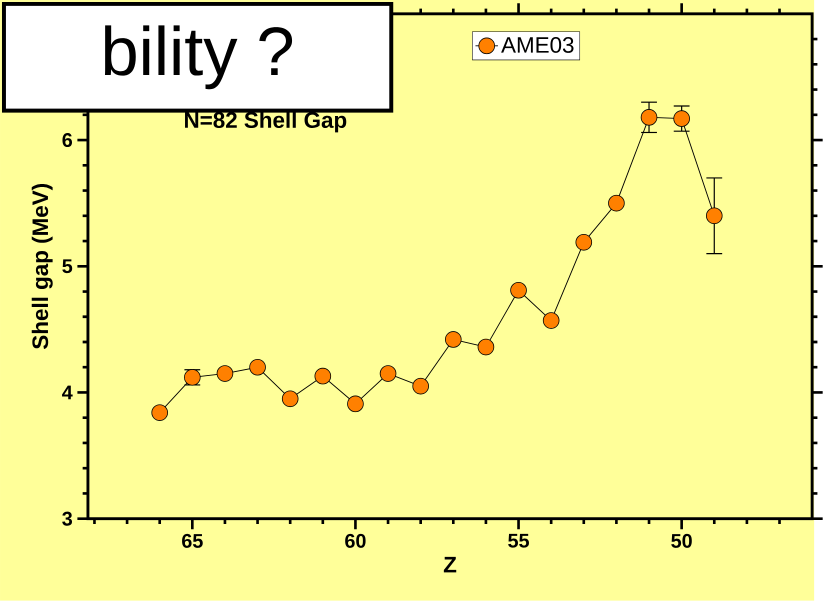 The width and height of the screenshot is (824, 601). What do you see at coordinates (355, 541) in the screenshot?
I see `x-tick-label: 60` at bounding box center [355, 541].